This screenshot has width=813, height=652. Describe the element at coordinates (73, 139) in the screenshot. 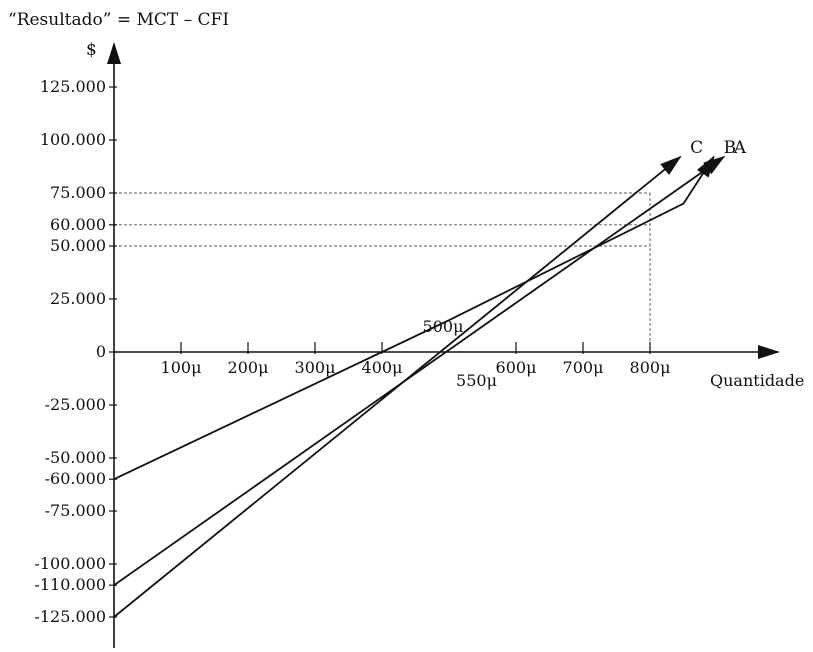

I see `y-tick-label-1: 100.000` at that location.